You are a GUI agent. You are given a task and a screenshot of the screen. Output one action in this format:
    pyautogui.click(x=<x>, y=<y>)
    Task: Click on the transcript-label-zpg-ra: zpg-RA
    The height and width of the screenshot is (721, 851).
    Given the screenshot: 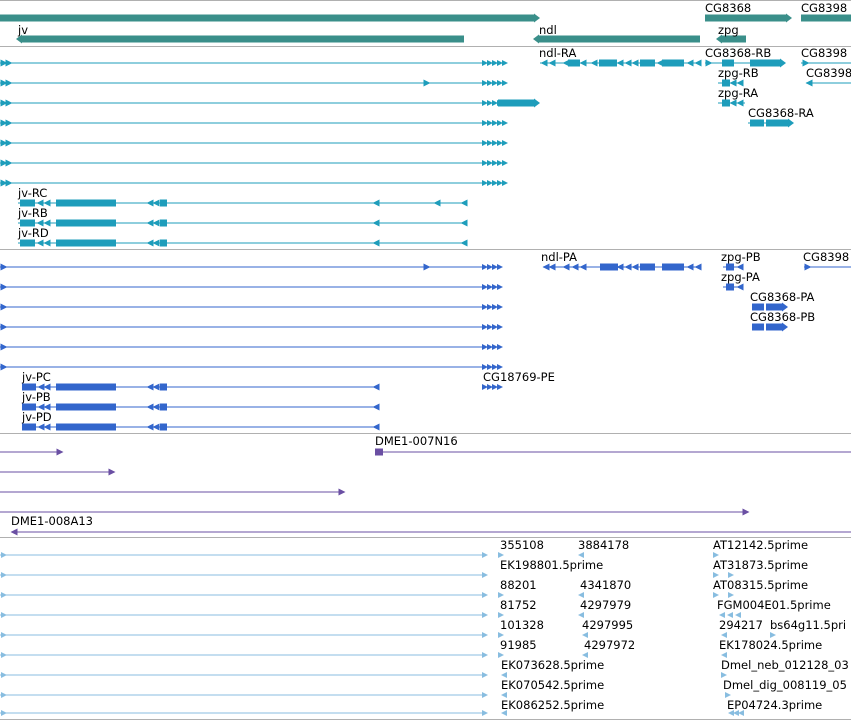 What is the action you would take?
    pyautogui.click(x=738, y=93)
    